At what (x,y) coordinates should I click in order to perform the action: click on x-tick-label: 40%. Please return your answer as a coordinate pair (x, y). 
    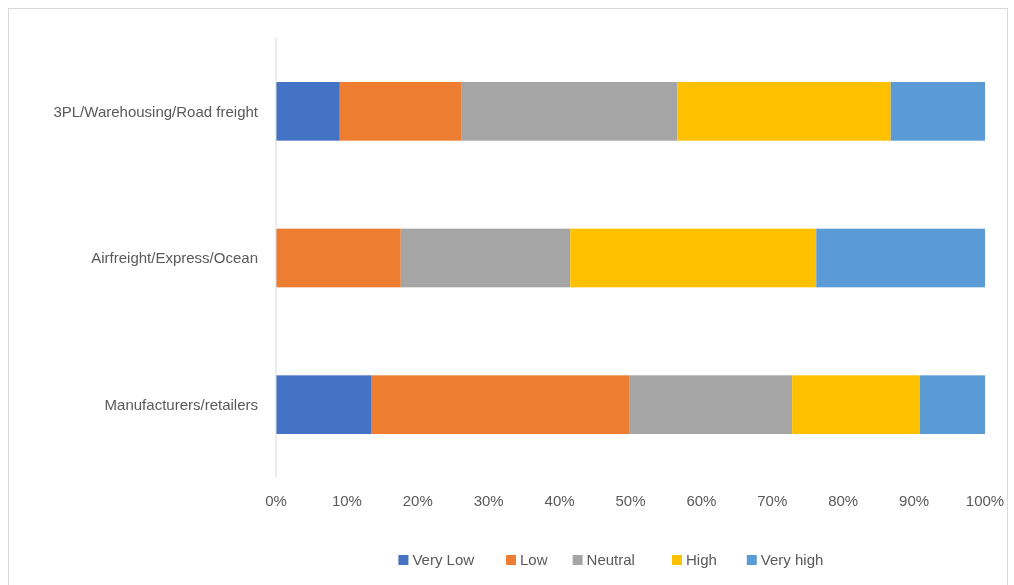
    Looking at the image, I should click on (559, 500).